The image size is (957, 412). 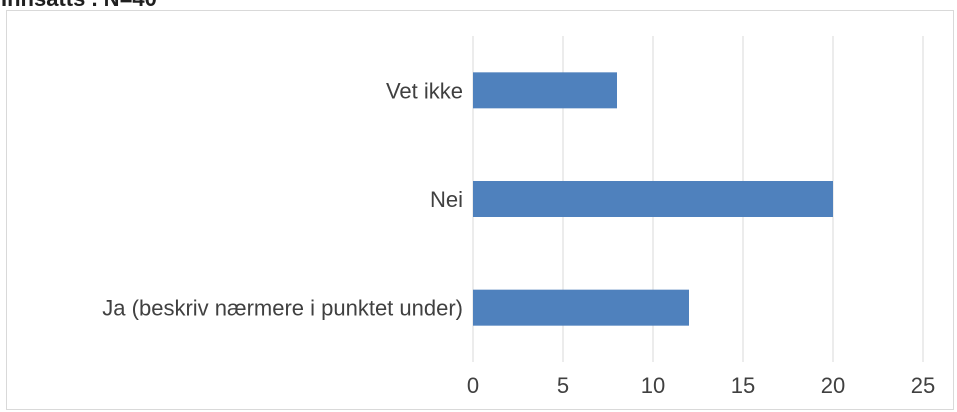 I want to click on x-tick-label: 20, so click(x=833, y=385).